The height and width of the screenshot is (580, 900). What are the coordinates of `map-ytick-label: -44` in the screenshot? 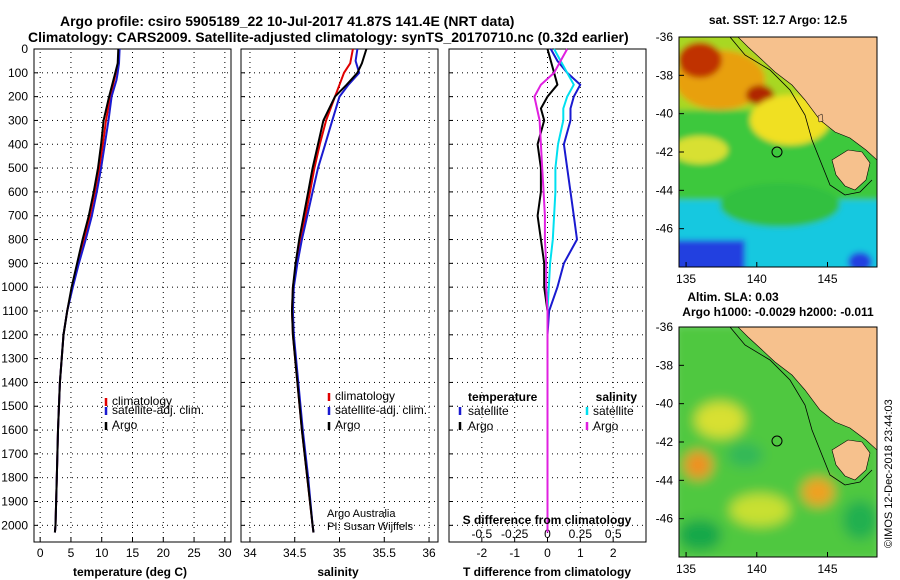 It's located at (665, 480).